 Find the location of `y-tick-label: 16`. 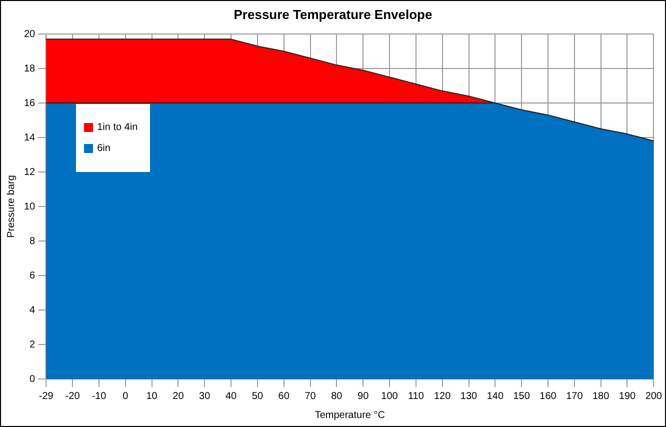

y-tick-label: 16 is located at coordinates (30, 103).